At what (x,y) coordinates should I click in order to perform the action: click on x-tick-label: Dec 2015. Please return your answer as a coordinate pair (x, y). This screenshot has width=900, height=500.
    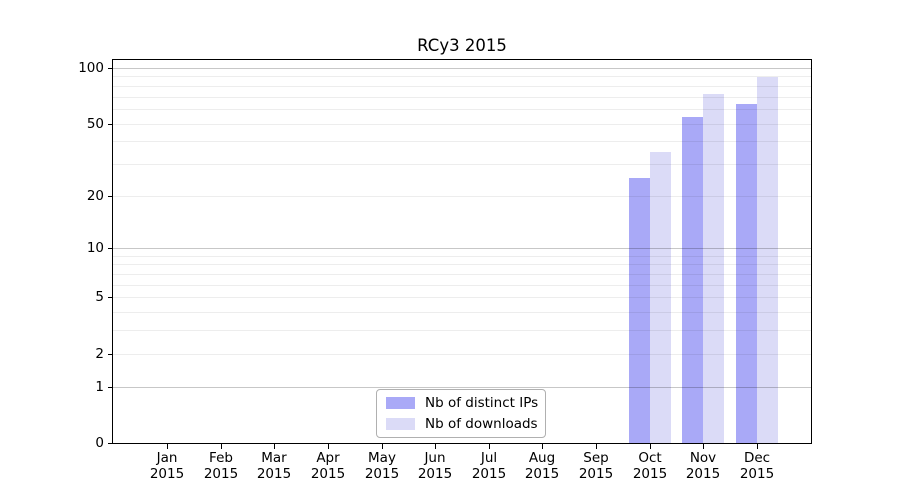
    Looking at the image, I should click on (757, 466).